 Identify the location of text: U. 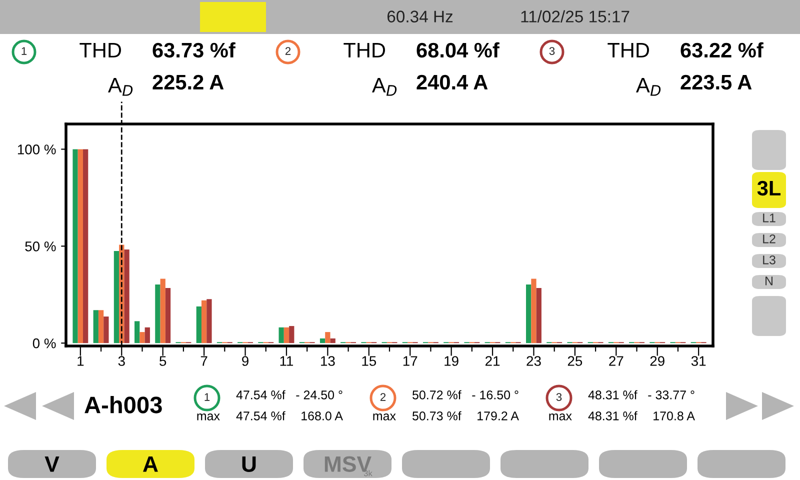
(249, 464).